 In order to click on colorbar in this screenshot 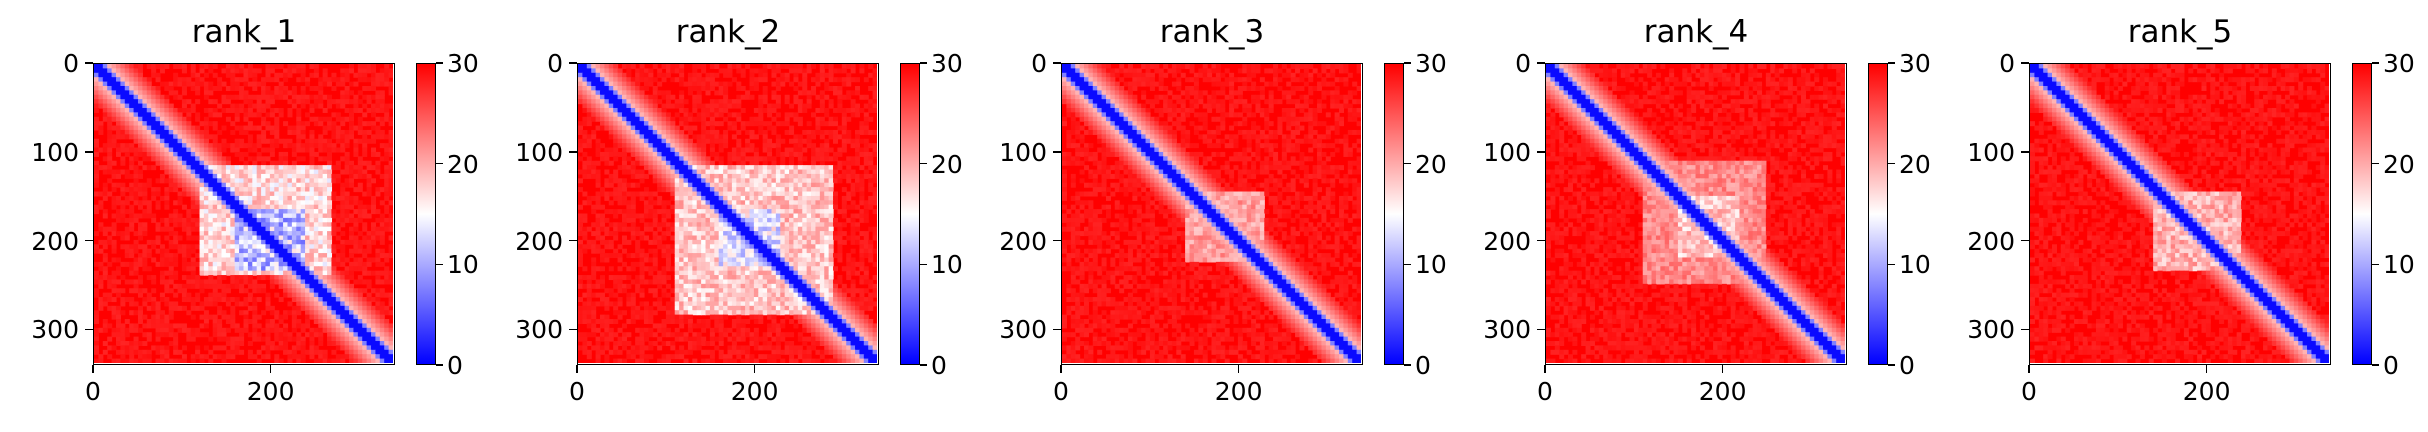, I will do `click(426, 214)`.